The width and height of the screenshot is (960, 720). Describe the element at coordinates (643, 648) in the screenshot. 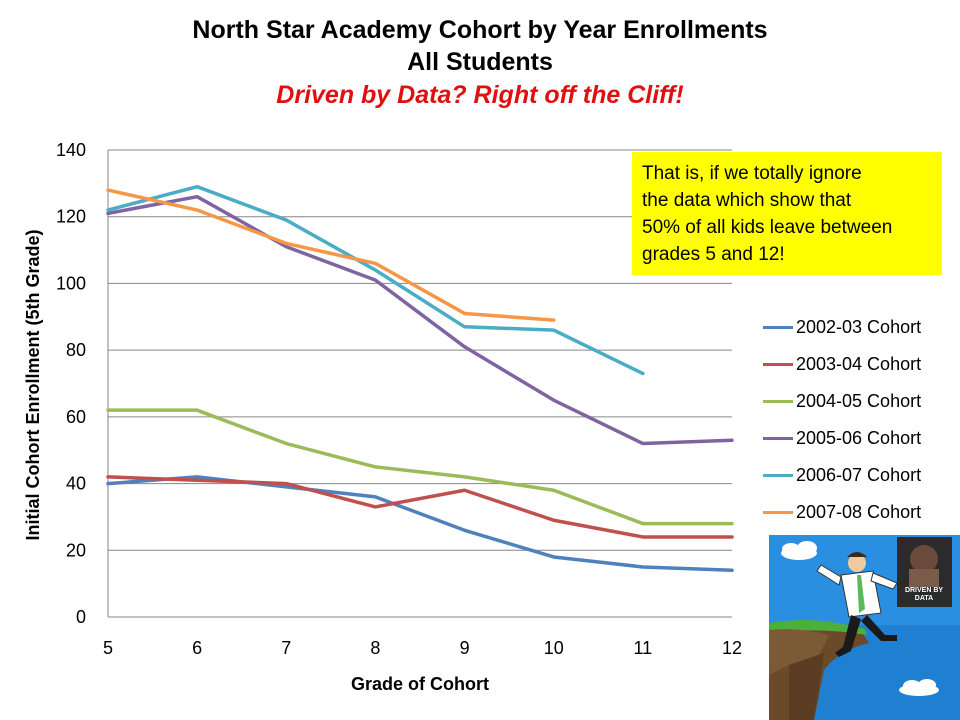

I see `x-tick-label: 11` at that location.